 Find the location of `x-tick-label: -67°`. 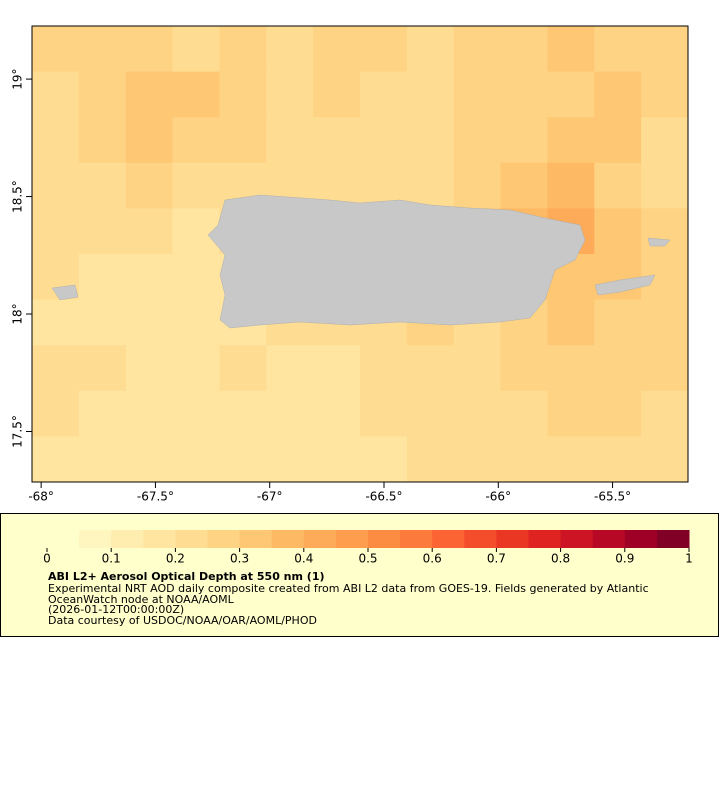

x-tick-label: -67° is located at coordinates (270, 497).